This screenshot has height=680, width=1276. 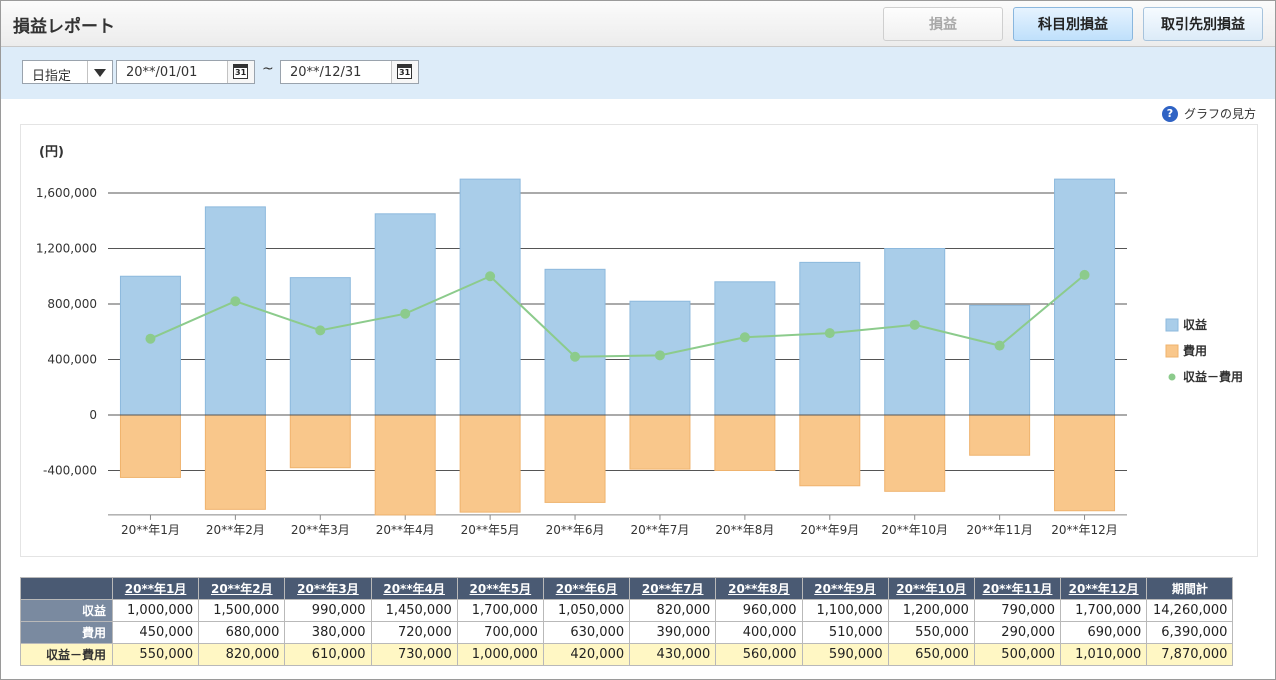 What do you see at coordinates (328, 654) in the screenshot?
I see `table-cell: 610,000` at bounding box center [328, 654].